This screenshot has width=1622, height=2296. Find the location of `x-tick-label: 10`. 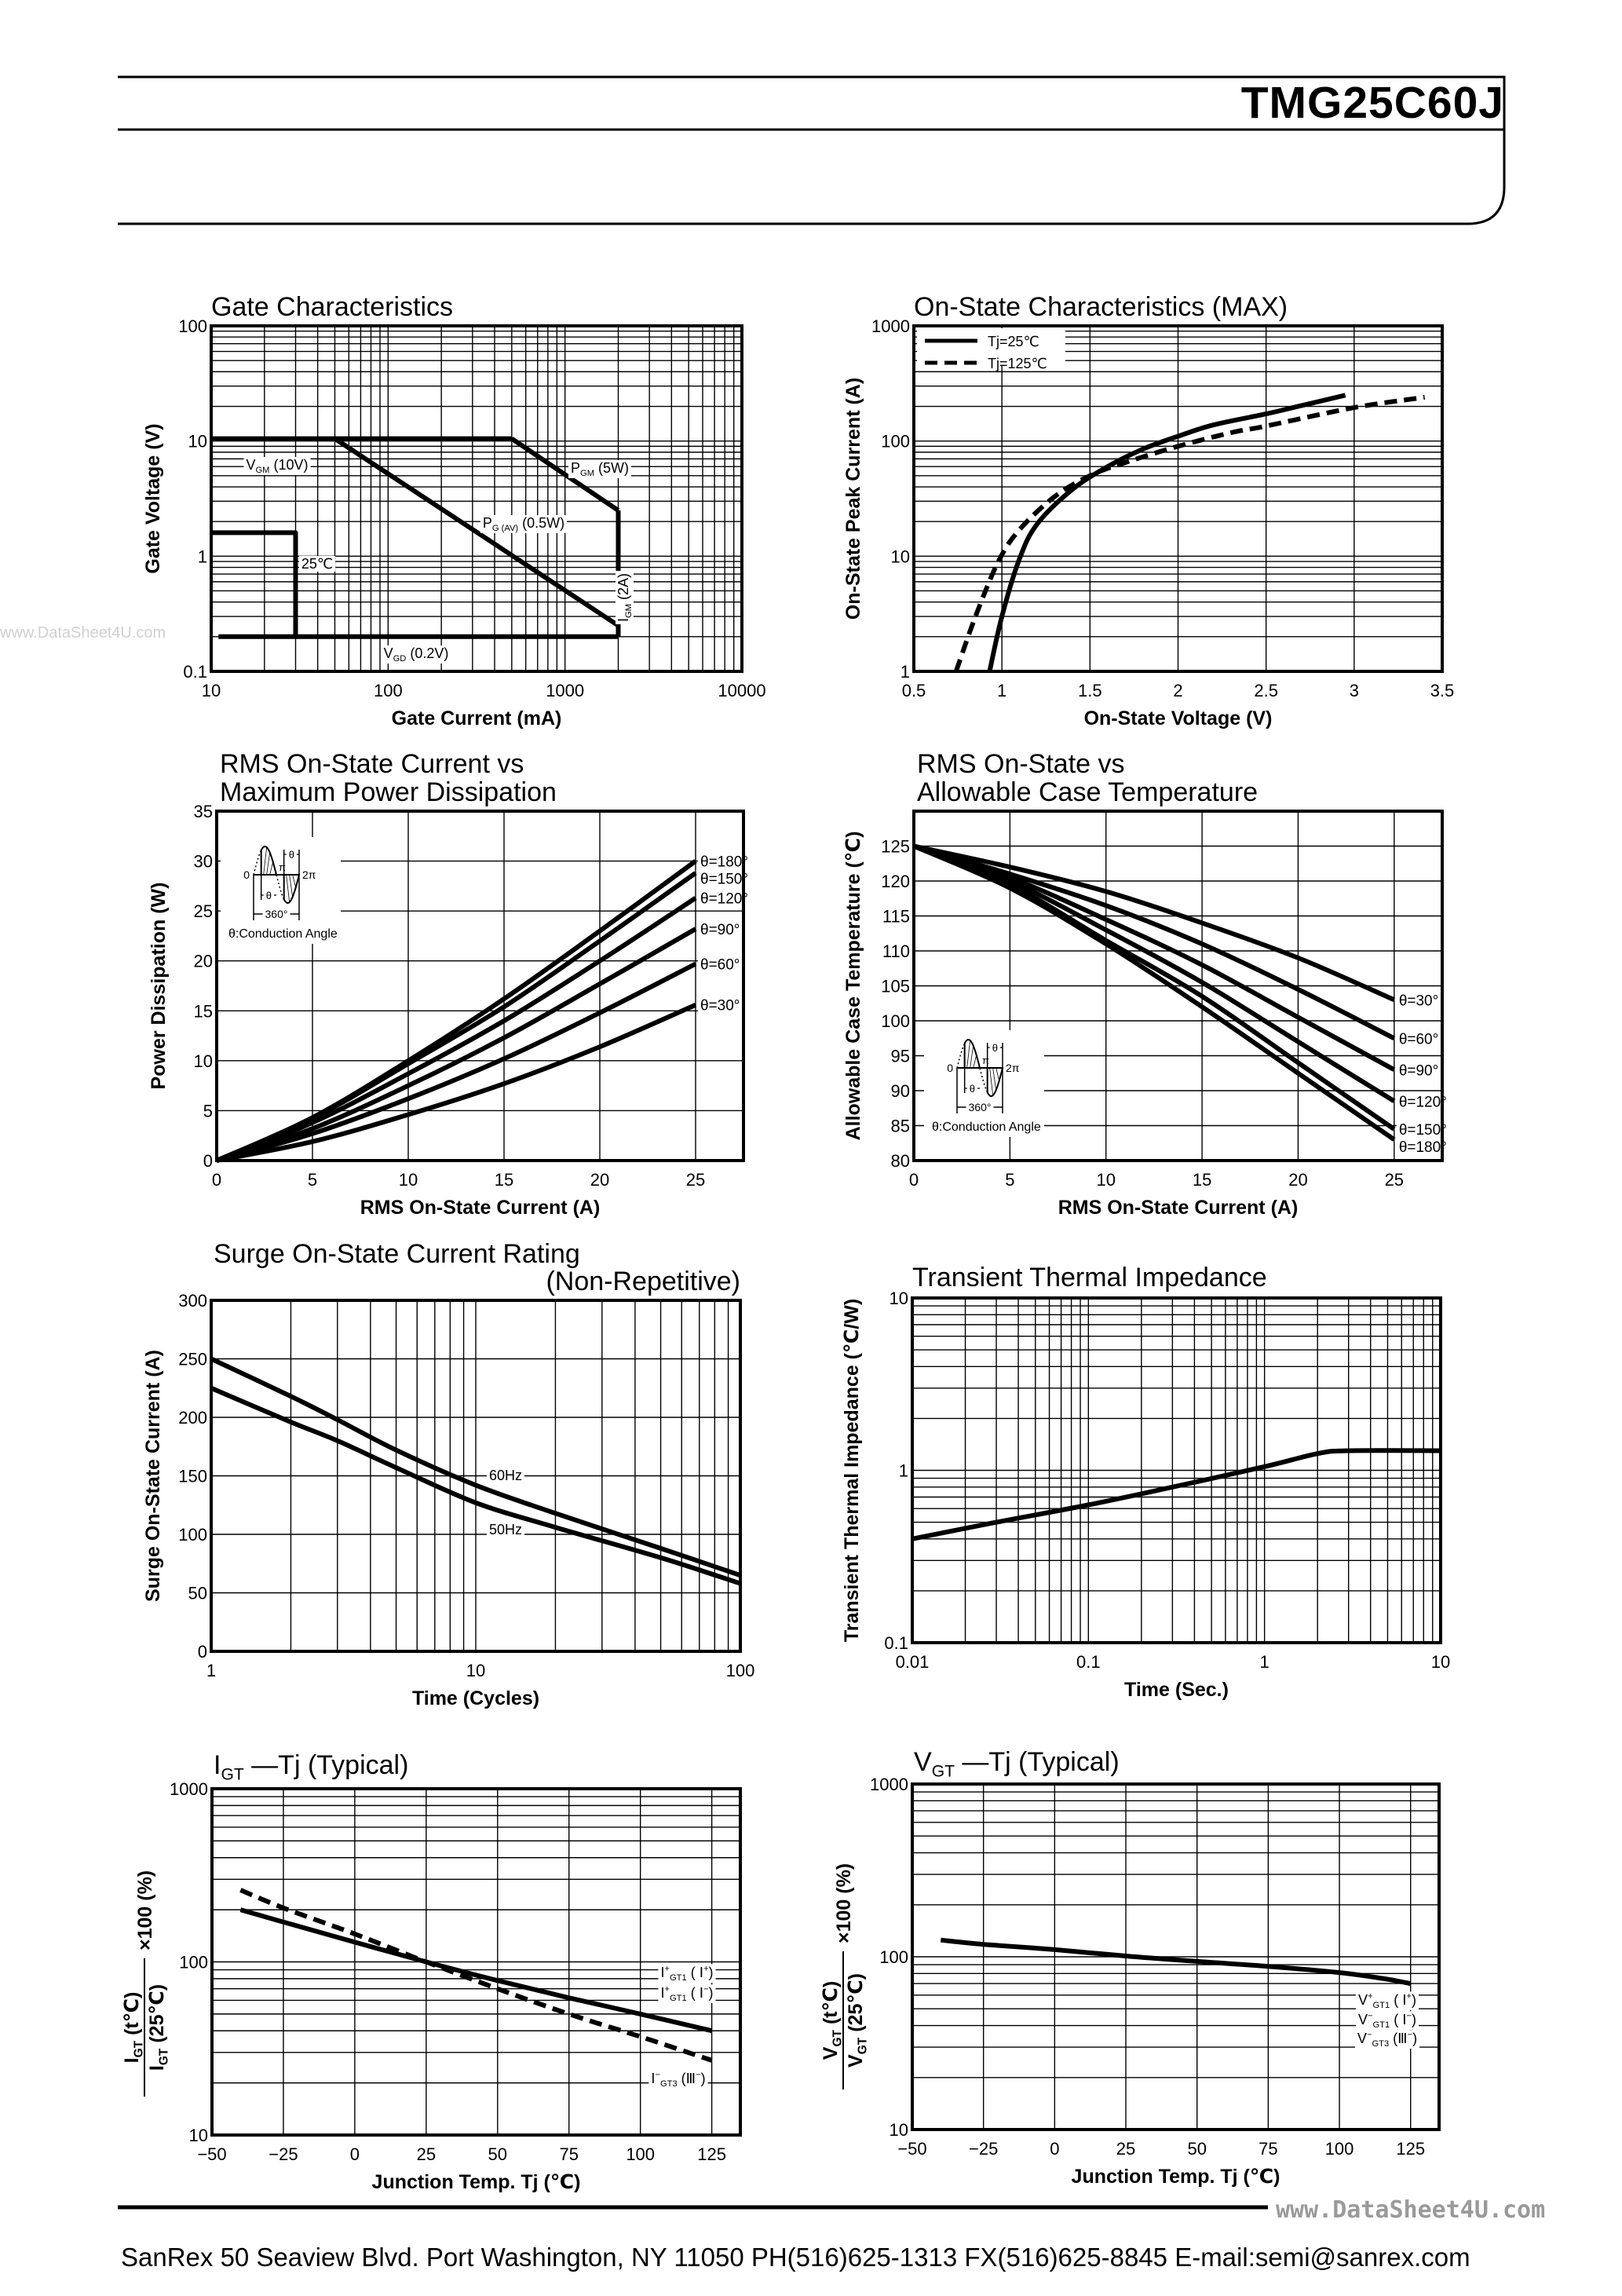

x-tick-label: 10 is located at coordinates (476, 1670).